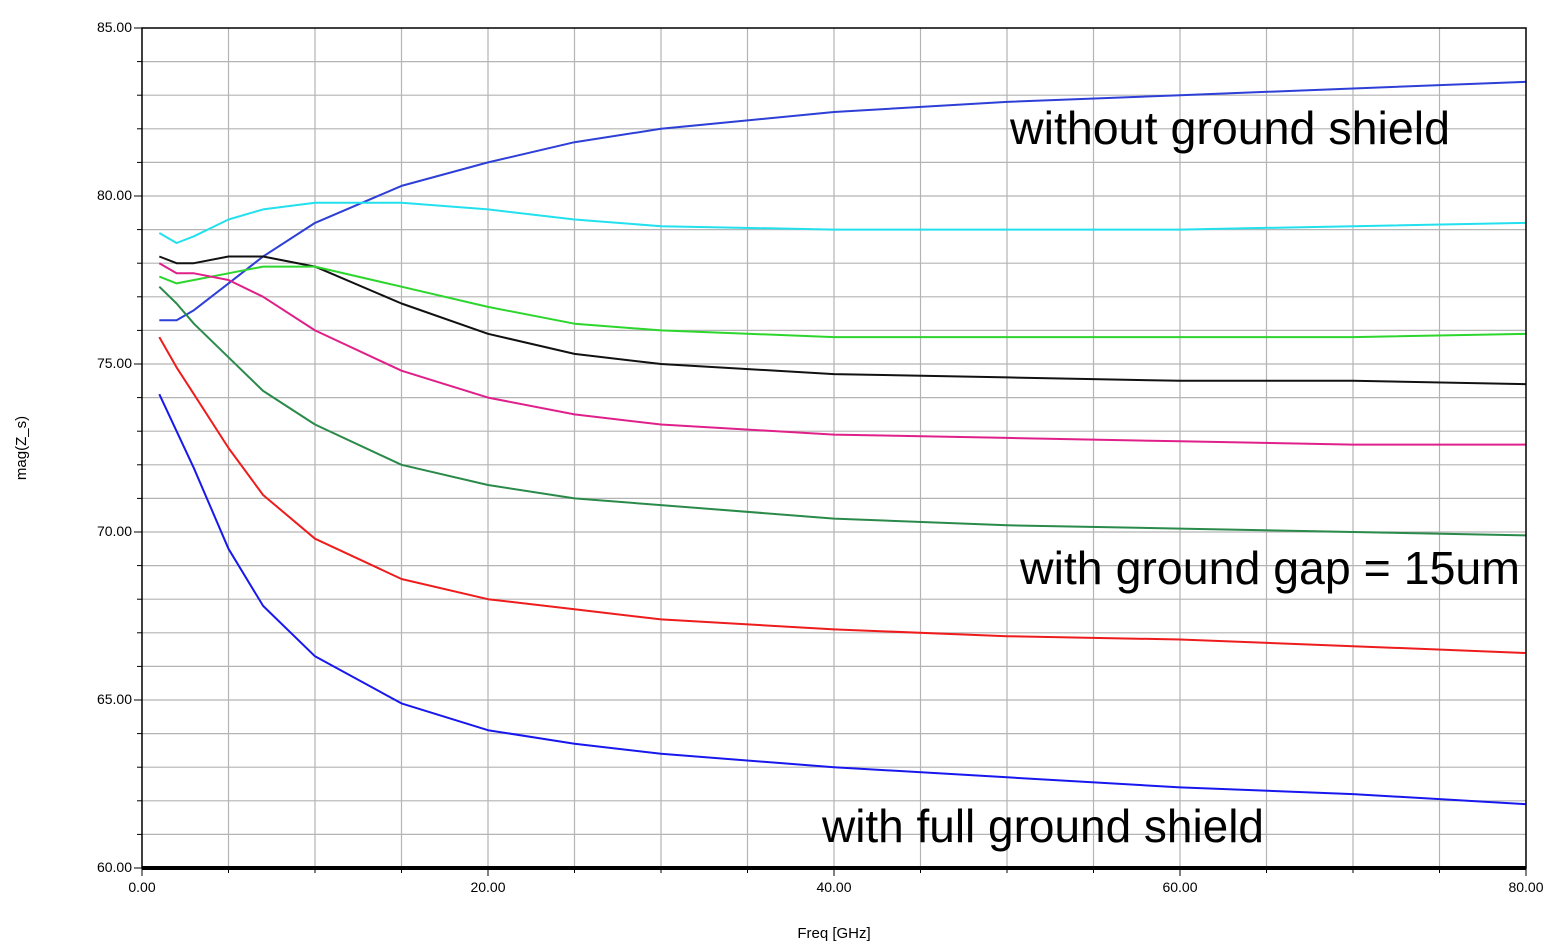  What do you see at coordinates (487, 887) in the screenshot?
I see `x-tick-label: 20.00` at bounding box center [487, 887].